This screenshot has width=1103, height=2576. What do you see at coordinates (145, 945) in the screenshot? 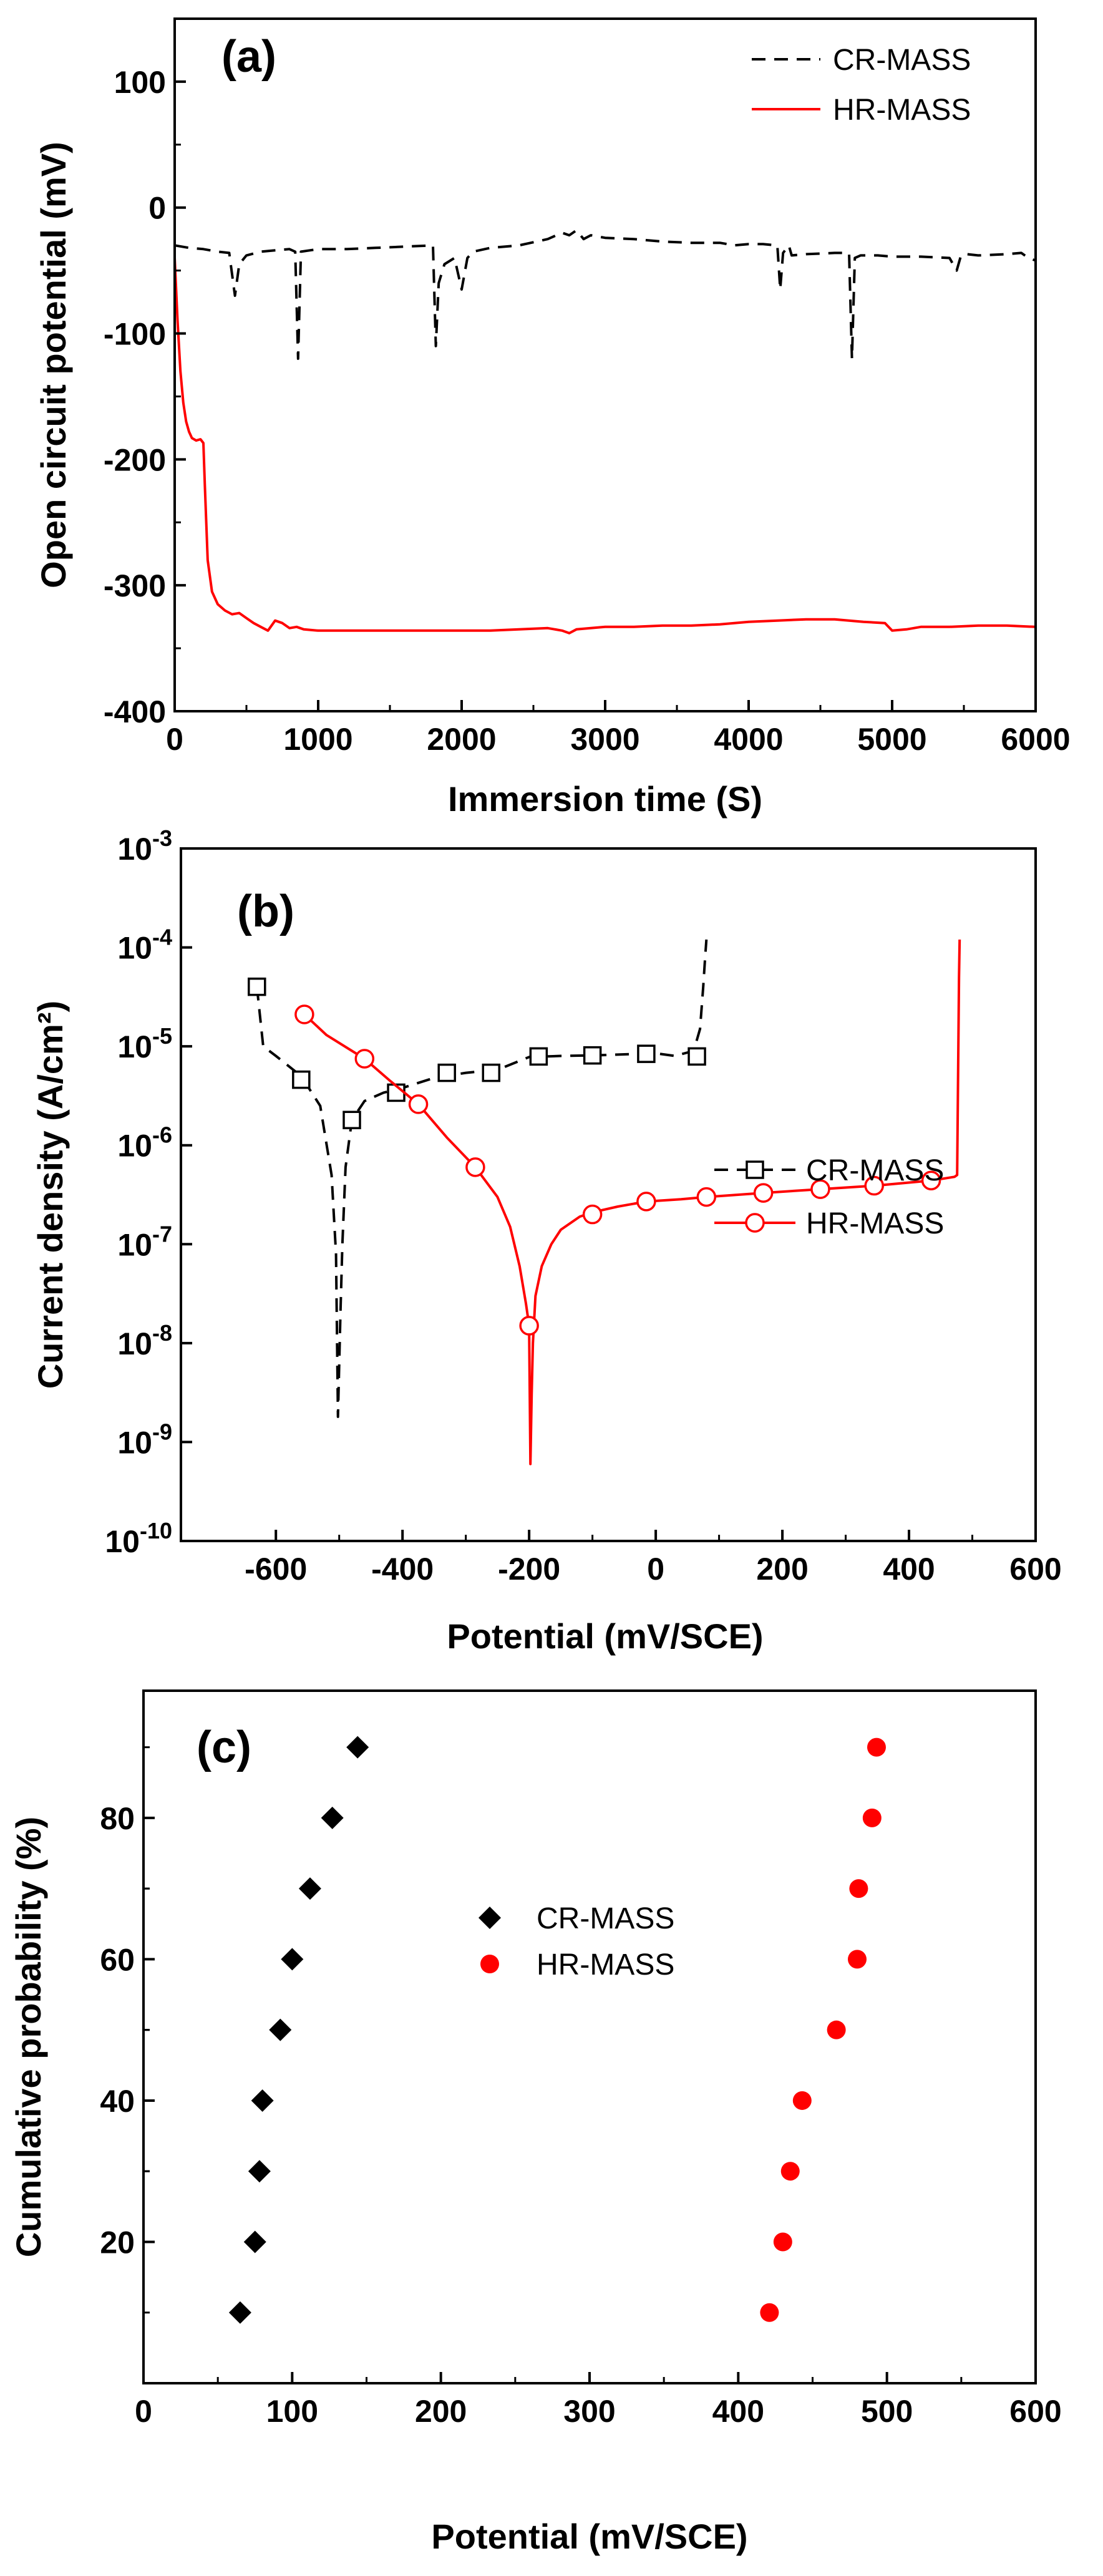
I see `y-tick-label: 10⁻⁴` at bounding box center [145, 945].